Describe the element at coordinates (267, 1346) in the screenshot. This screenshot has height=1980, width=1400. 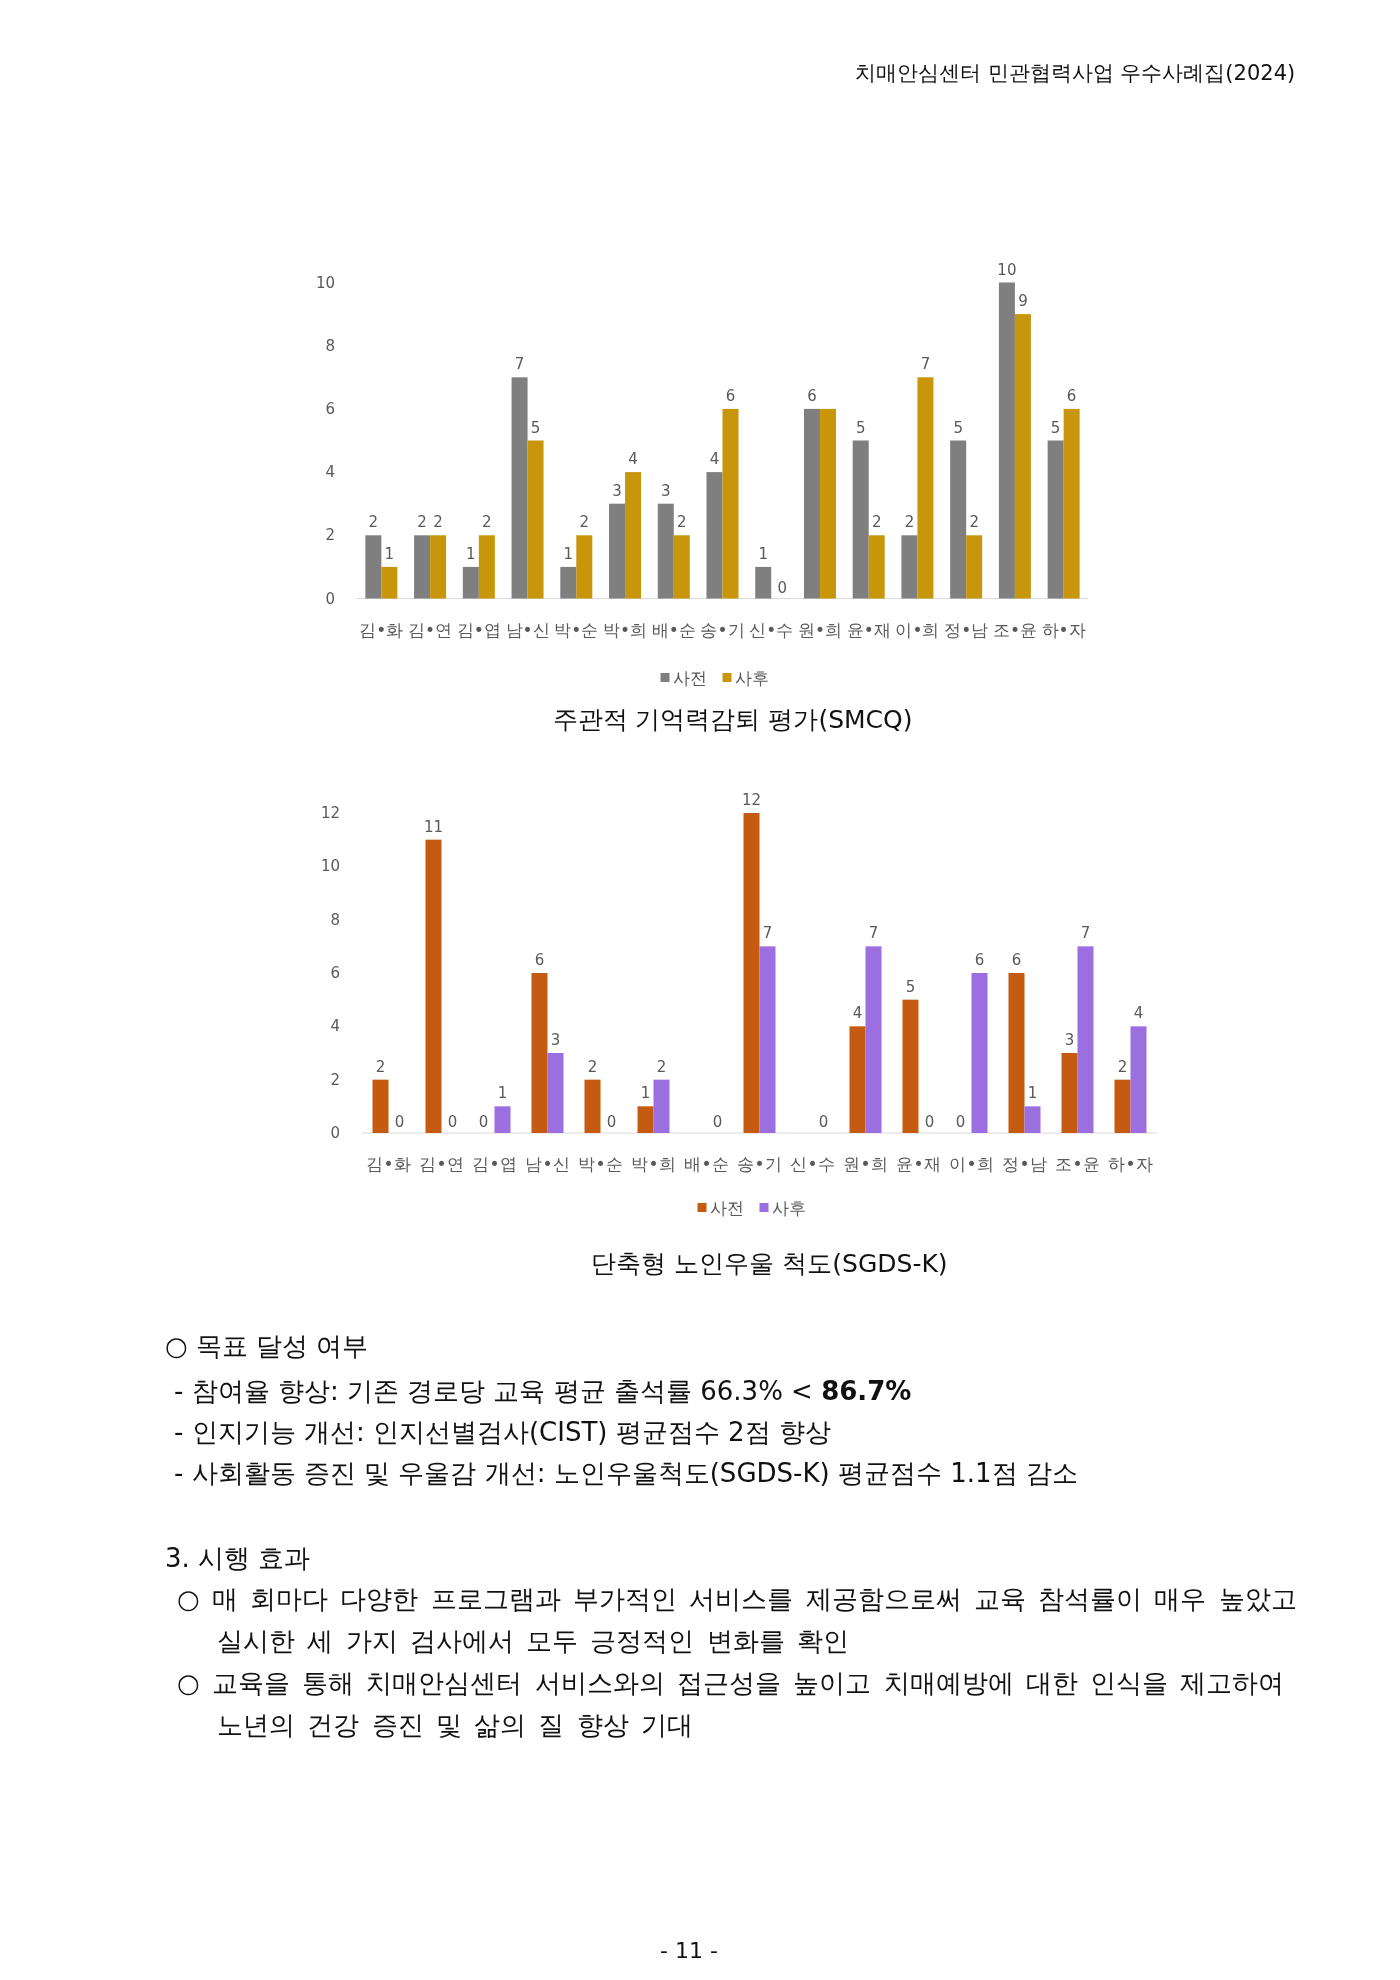
I see `text: ○ 목표 달성 여부` at that location.